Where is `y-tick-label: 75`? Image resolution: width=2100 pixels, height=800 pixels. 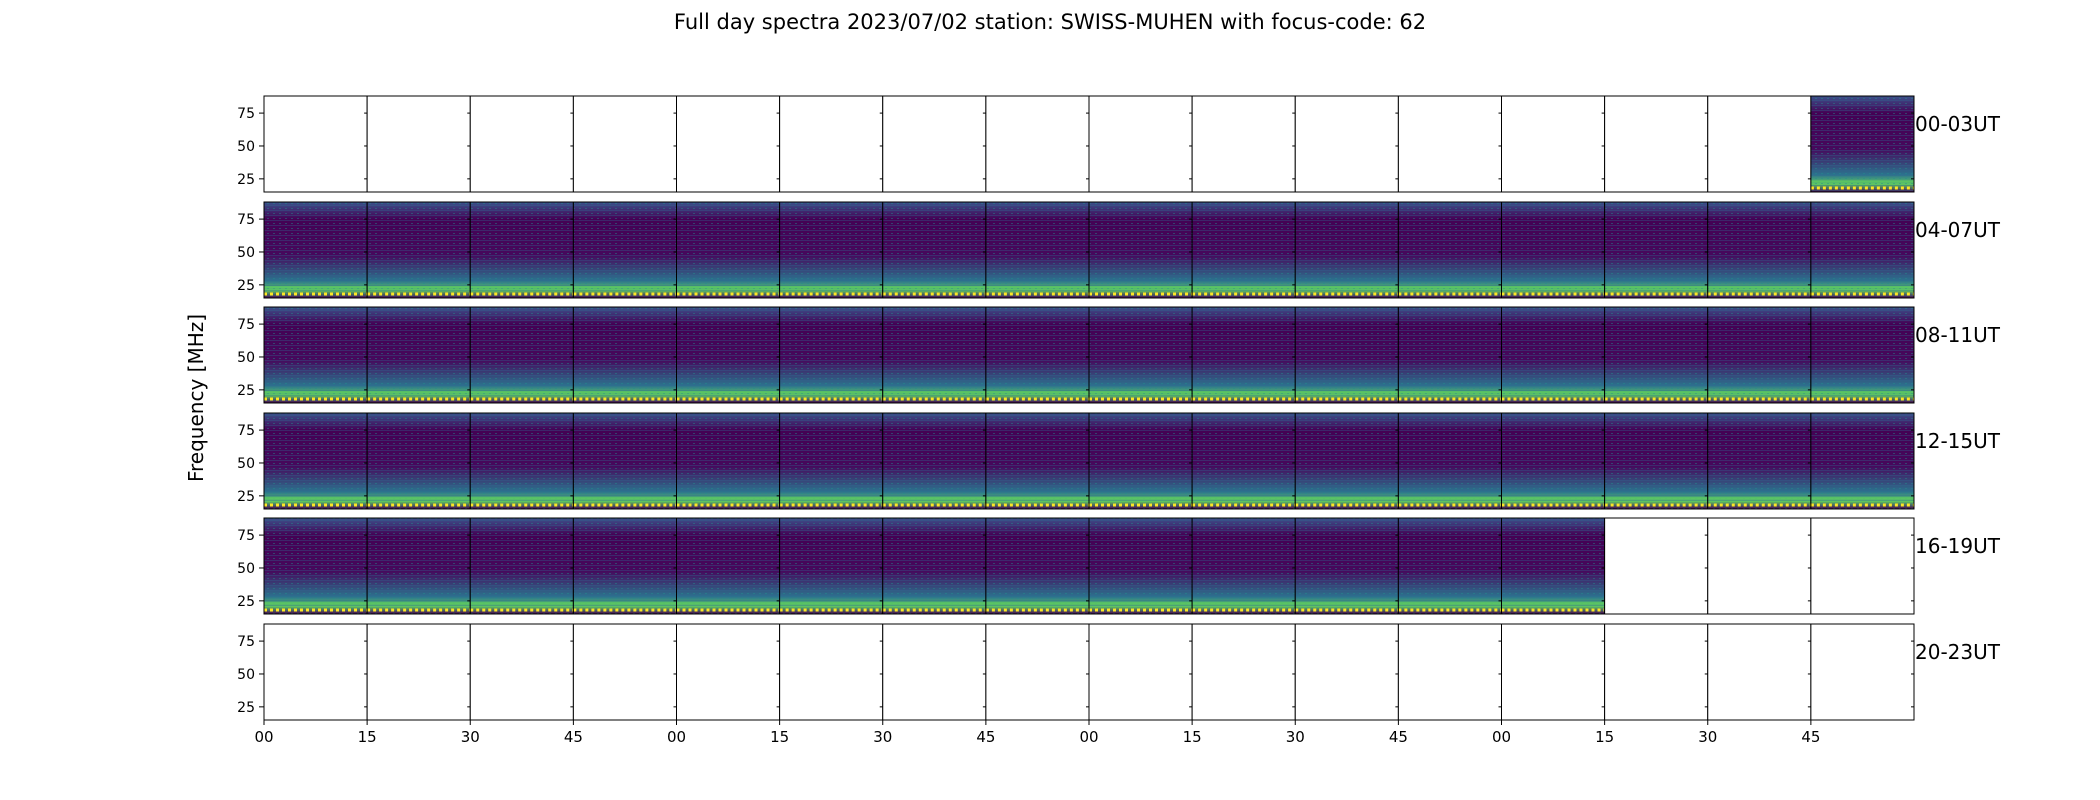 y-tick-label: 75 is located at coordinates (246, 220).